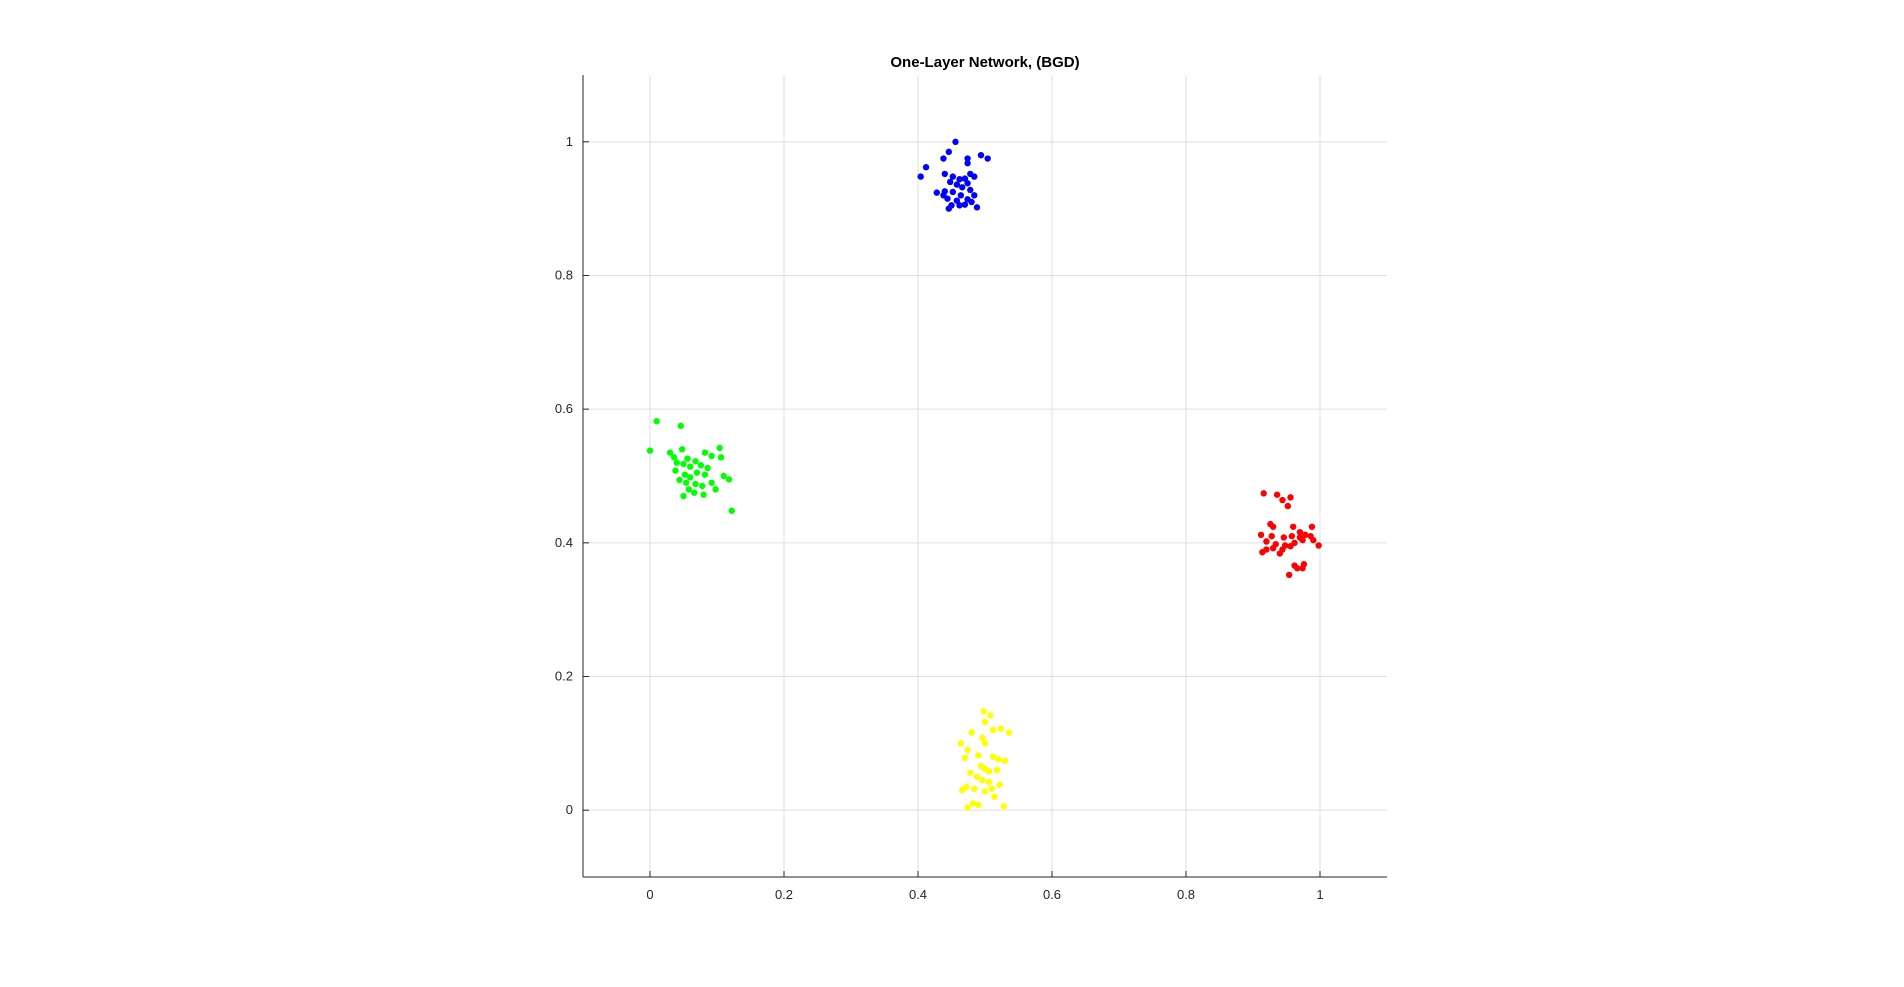  Describe the element at coordinates (564, 408) in the screenshot. I see `y-tick-label: 0.6` at that location.